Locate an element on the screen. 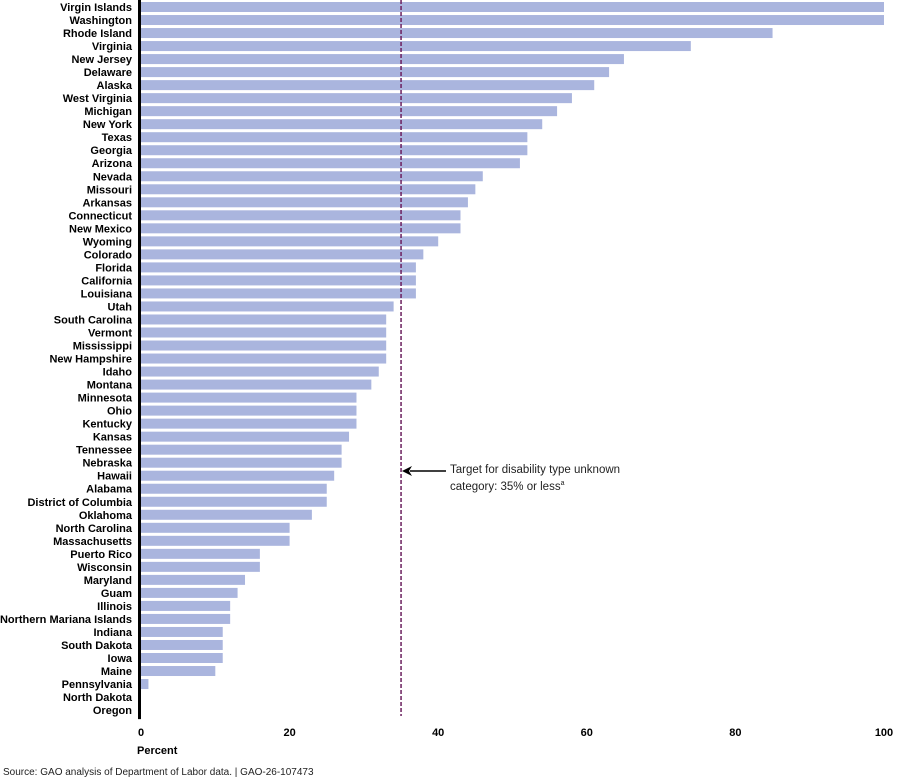 The image size is (900, 780). category-label: Oregon is located at coordinates (112, 711).